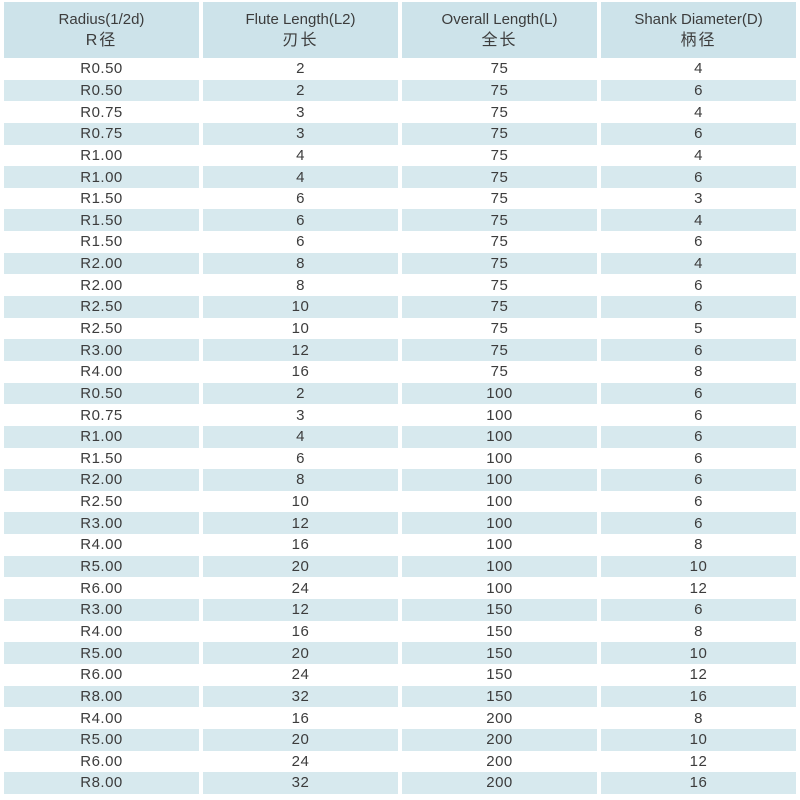  What do you see at coordinates (698, 588) in the screenshot?
I see `cell-shank-diameter: 12` at bounding box center [698, 588].